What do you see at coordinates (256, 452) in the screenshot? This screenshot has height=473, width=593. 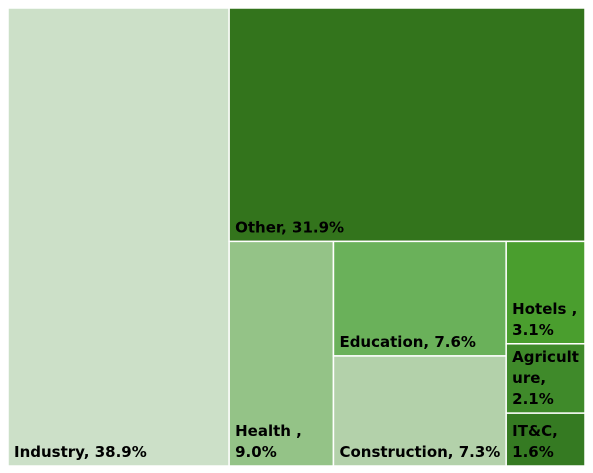 I see `tile-label: 9.0%` at bounding box center [256, 452].